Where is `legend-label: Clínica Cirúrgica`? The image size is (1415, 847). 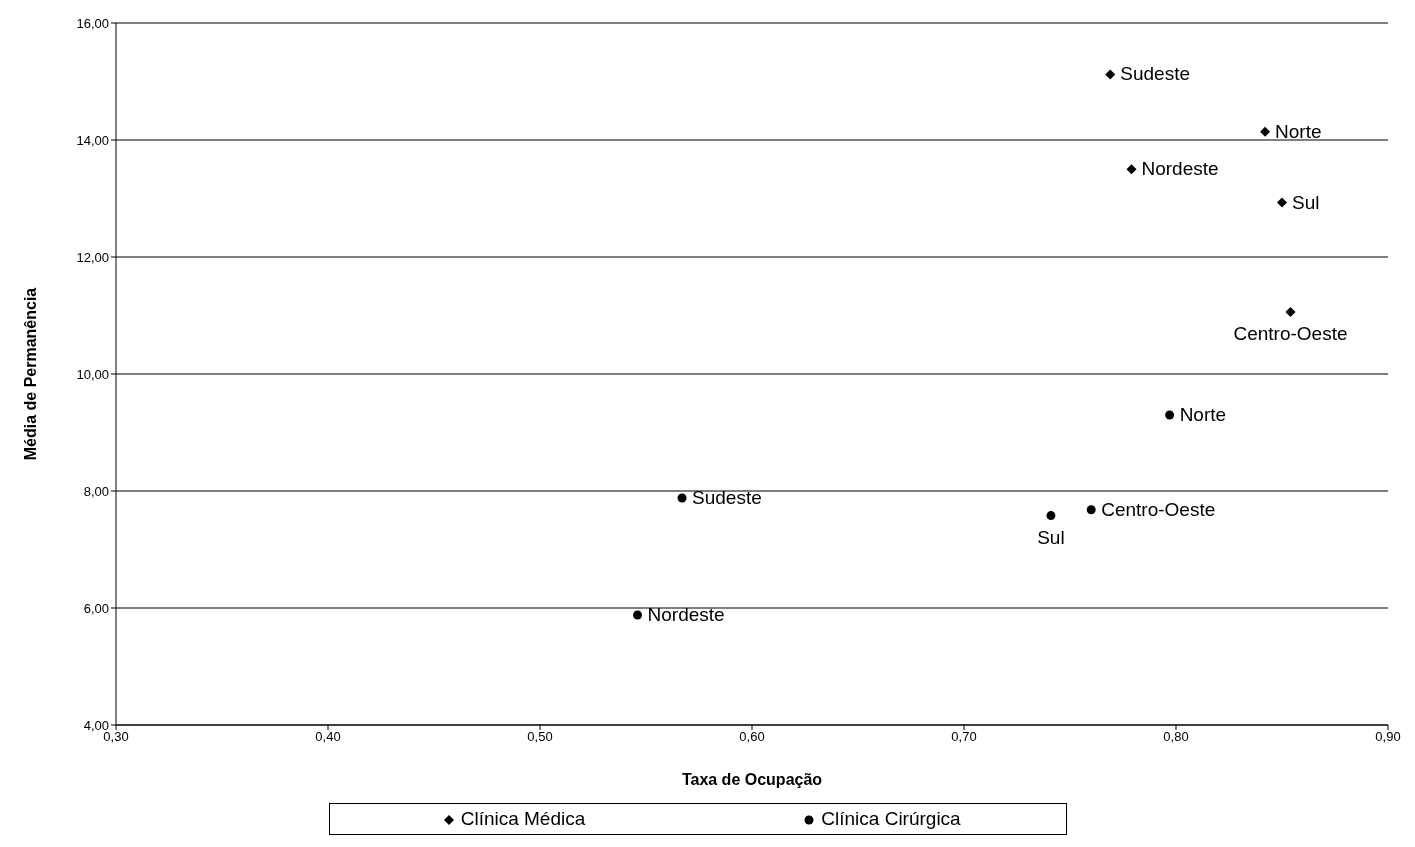
legend-label: Clínica Cirúrgica is located at coordinates (891, 819).